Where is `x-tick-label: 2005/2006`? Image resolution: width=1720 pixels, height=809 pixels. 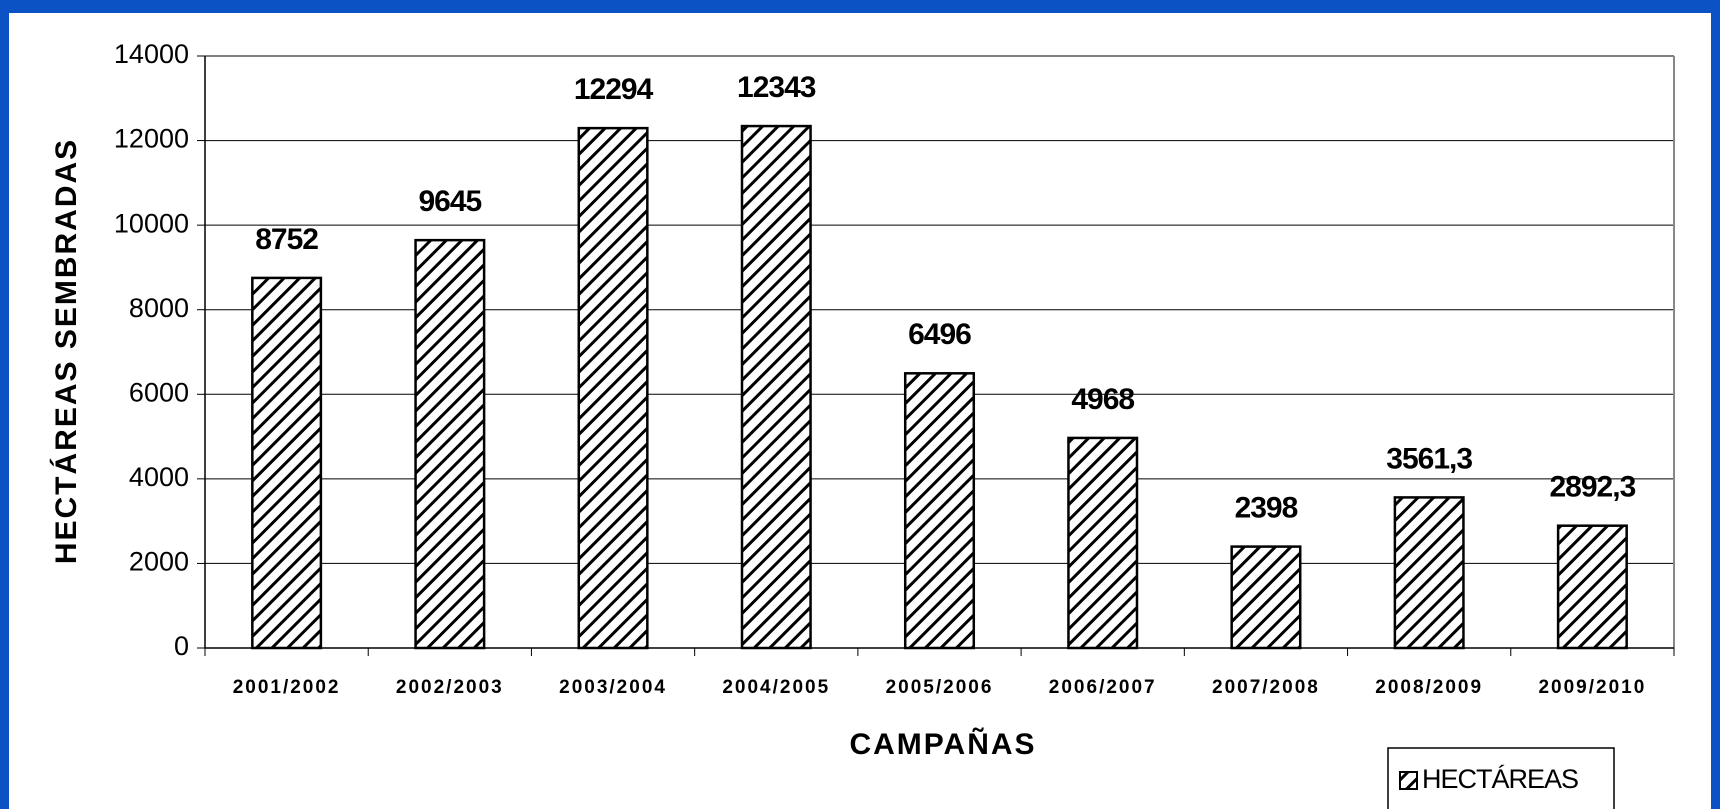 x-tick-label: 2005/2006 is located at coordinates (940, 687).